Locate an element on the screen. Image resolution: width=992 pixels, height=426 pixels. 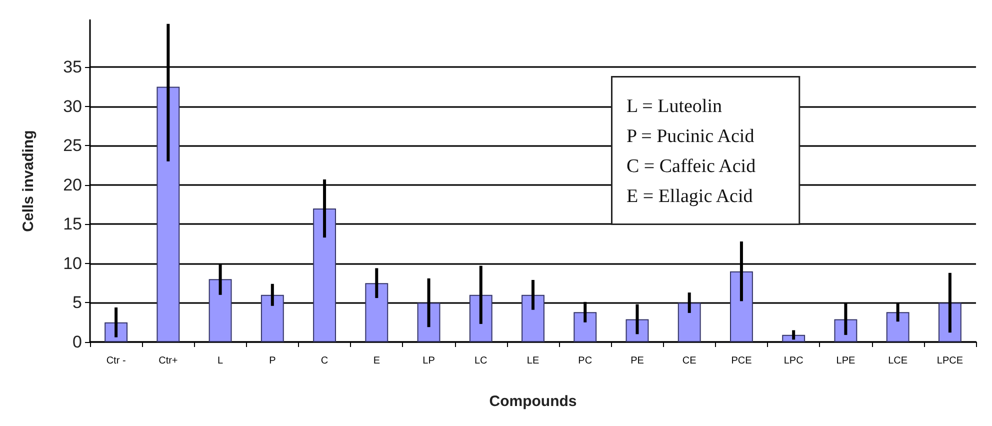
y-tick-label: 15 is located at coordinates (72, 224).